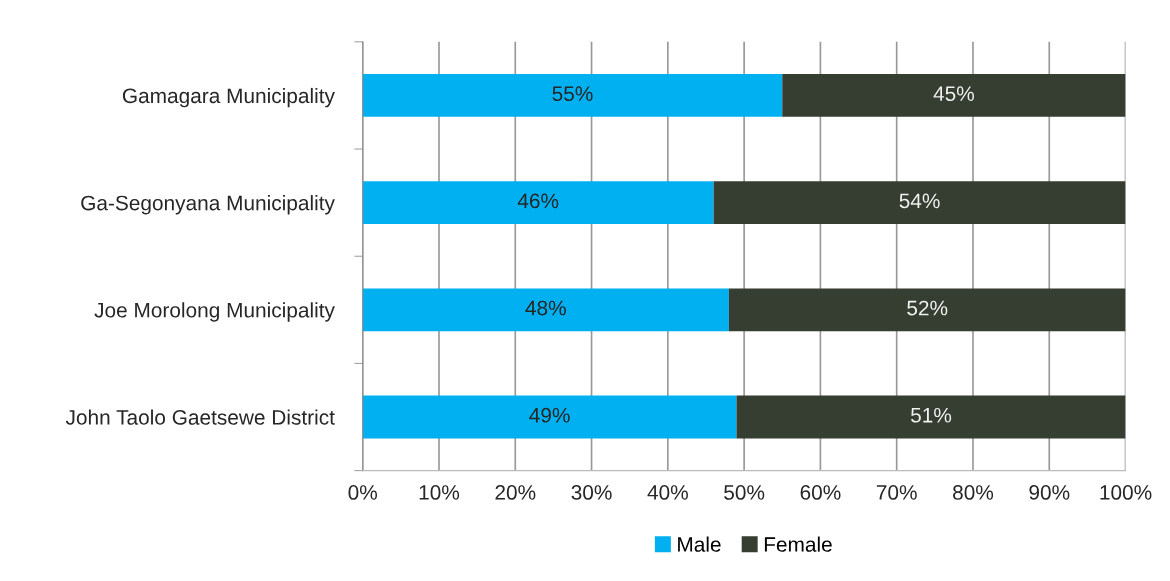 The width and height of the screenshot is (1170, 581). What do you see at coordinates (820, 492) in the screenshot?
I see `x-tick-label: 60%` at bounding box center [820, 492].